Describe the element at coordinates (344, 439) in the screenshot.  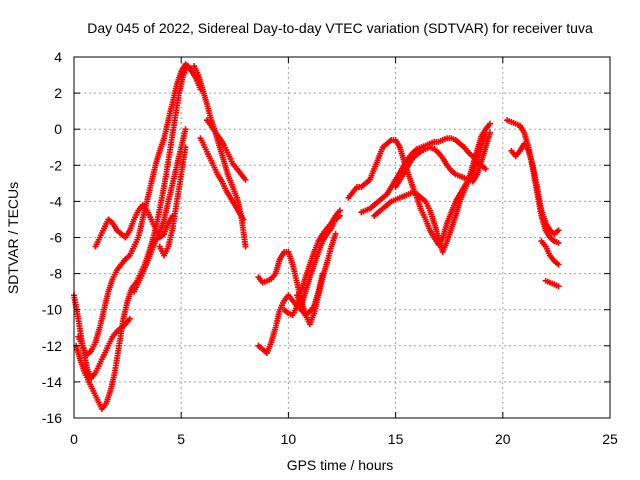
I see `x-tick-labels: 0 5 10 15 20 25` at that location.